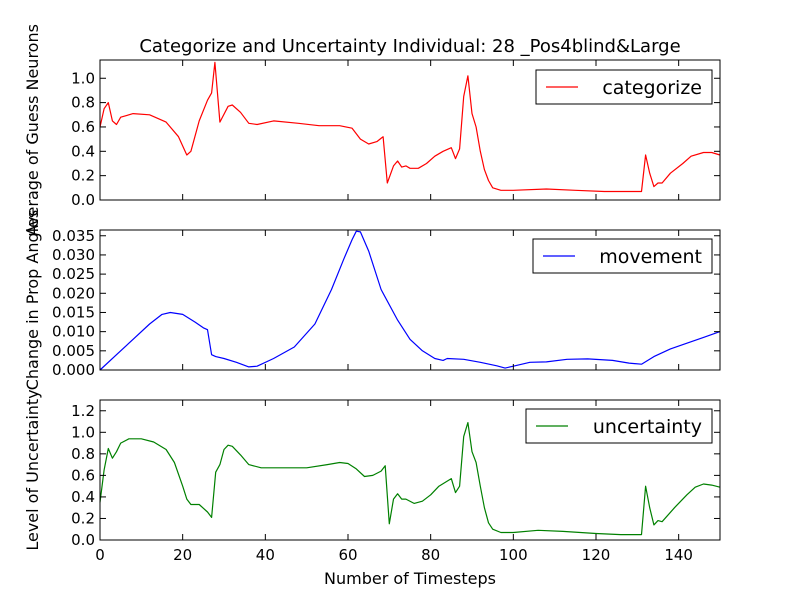 The image size is (800, 605). Describe the element at coordinates (347, 555) in the screenshot. I see `x-tick-label: 60` at that location.